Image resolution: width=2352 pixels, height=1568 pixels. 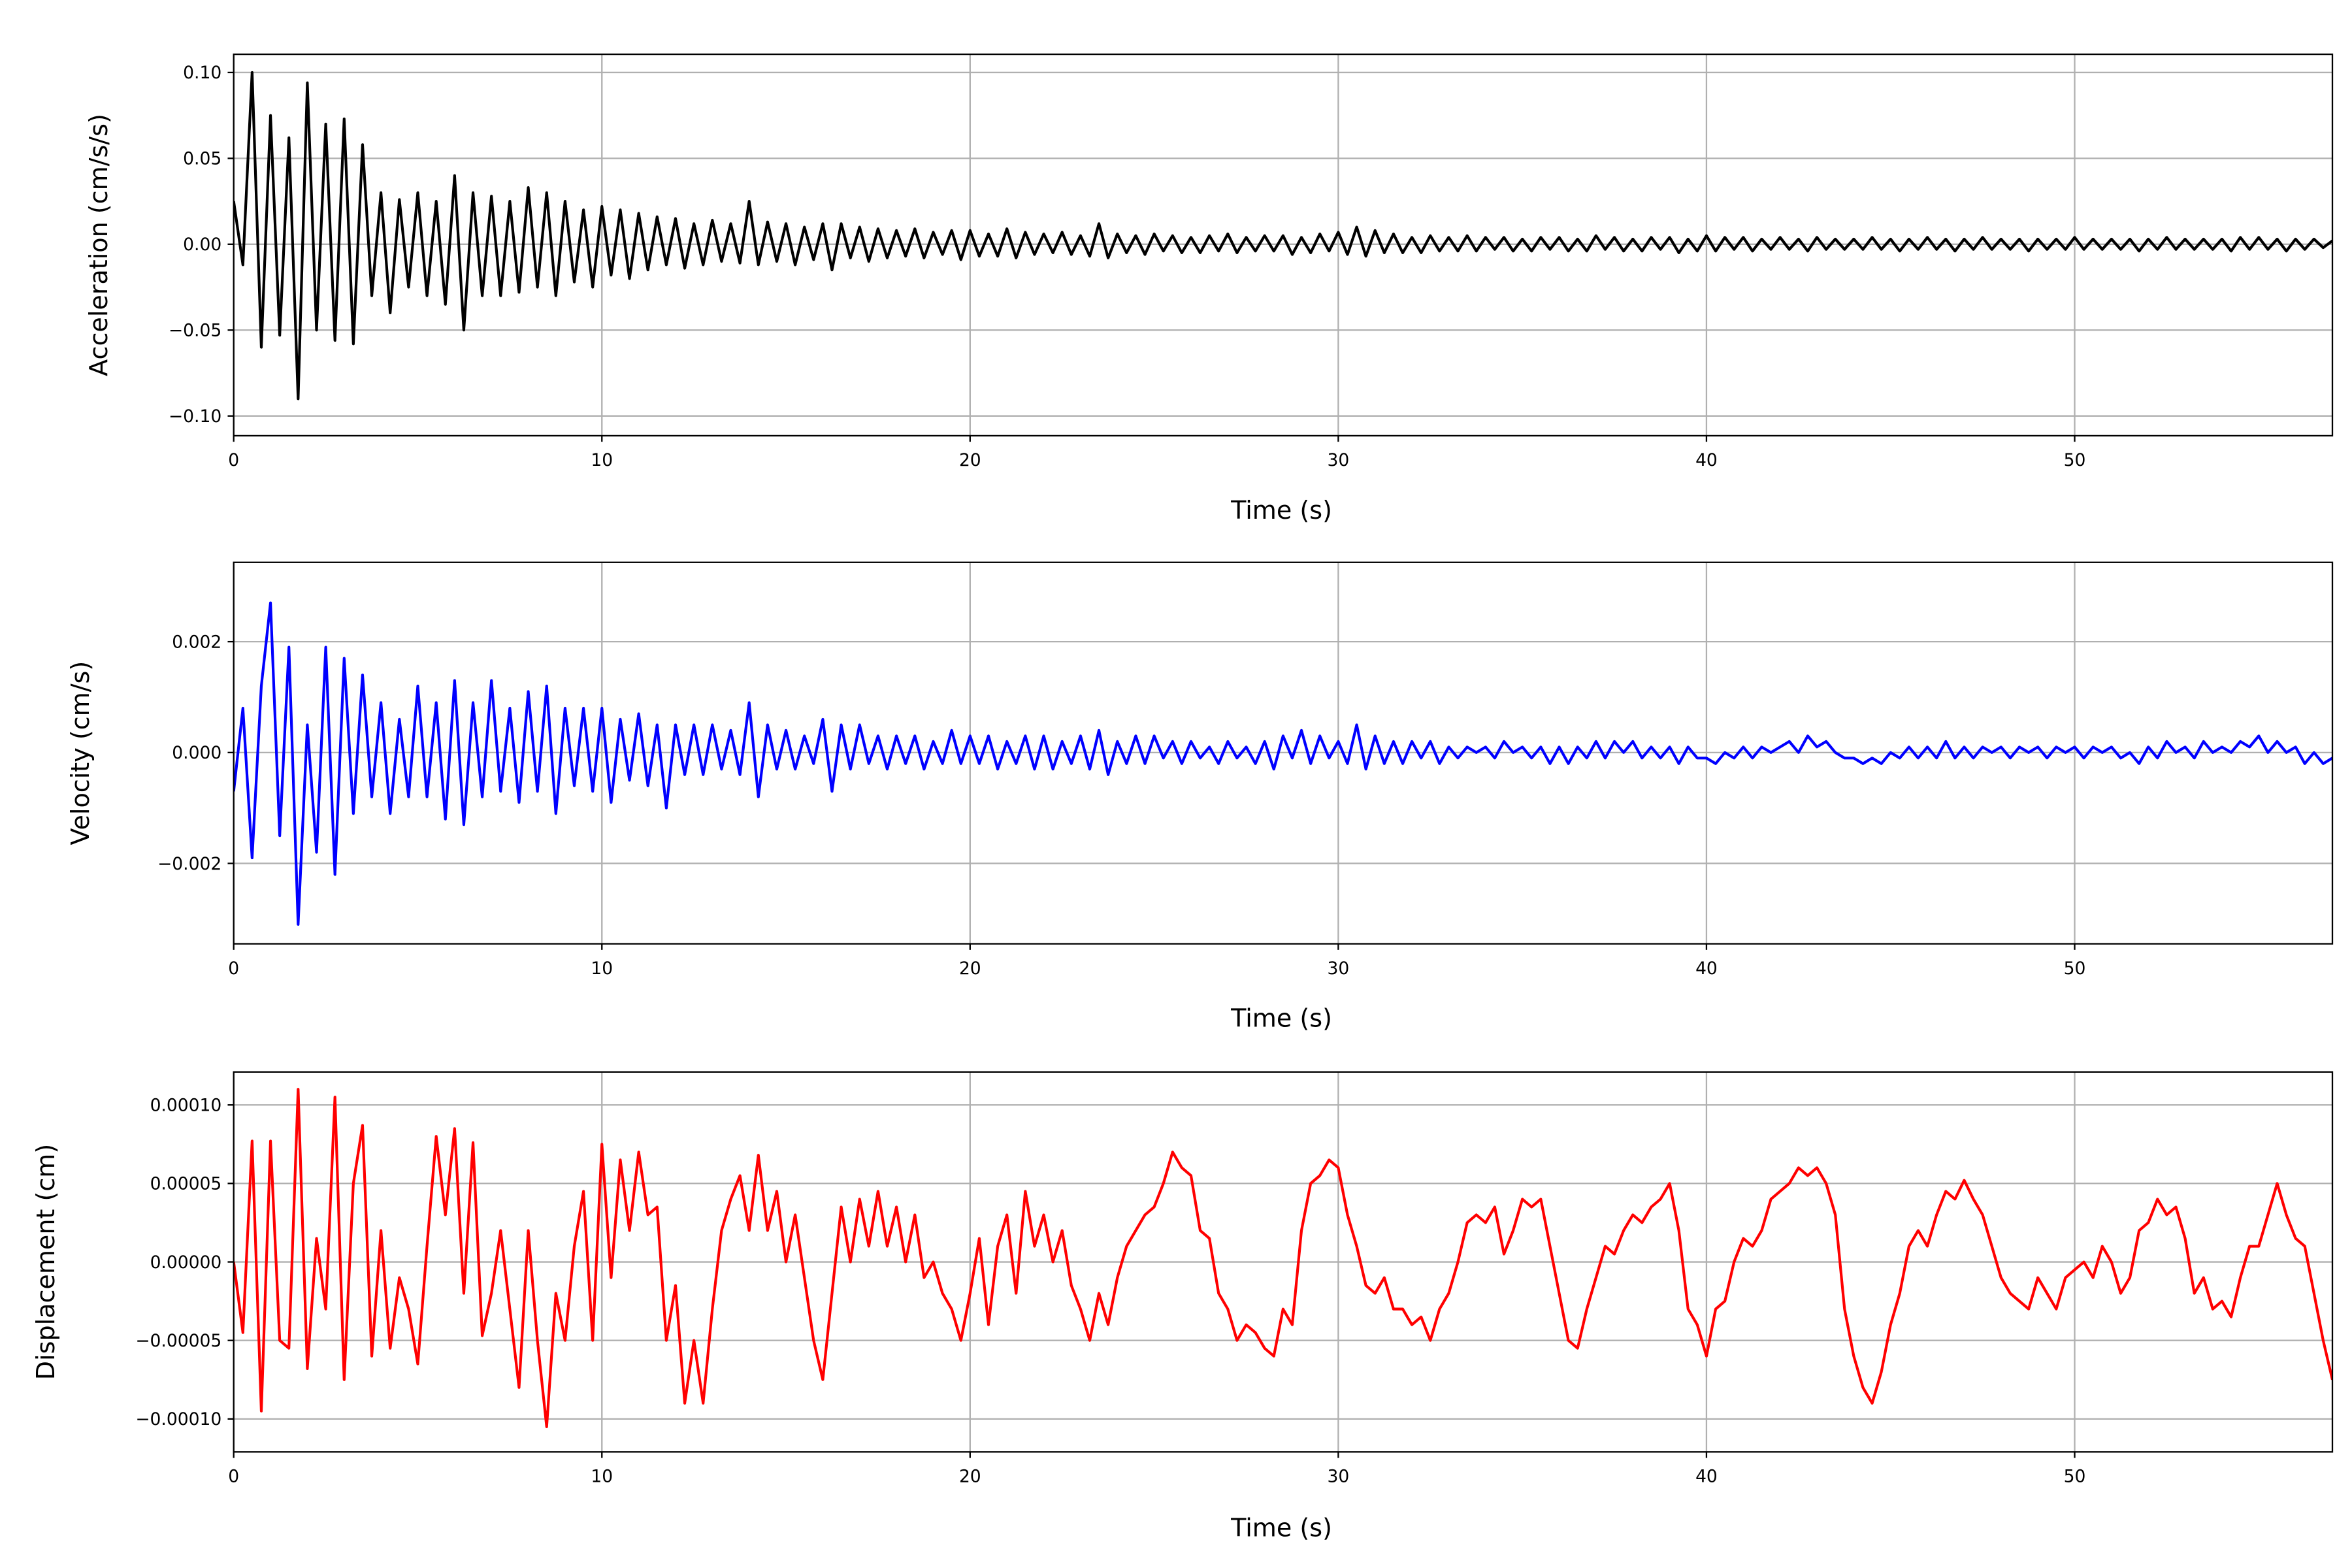 I want to click on y-tick-label: −0.002, so click(x=189, y=864).